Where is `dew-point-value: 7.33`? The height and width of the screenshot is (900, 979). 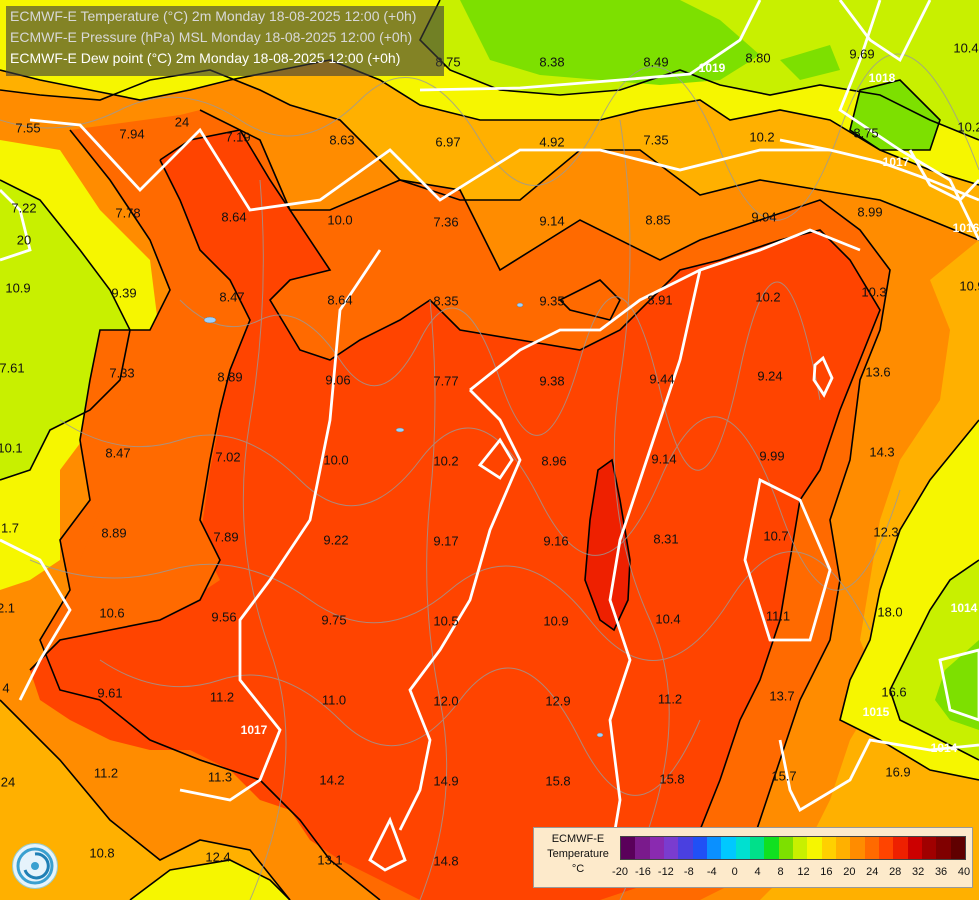
dew-point-value: 7.33 is located at coordinates (122, 373).